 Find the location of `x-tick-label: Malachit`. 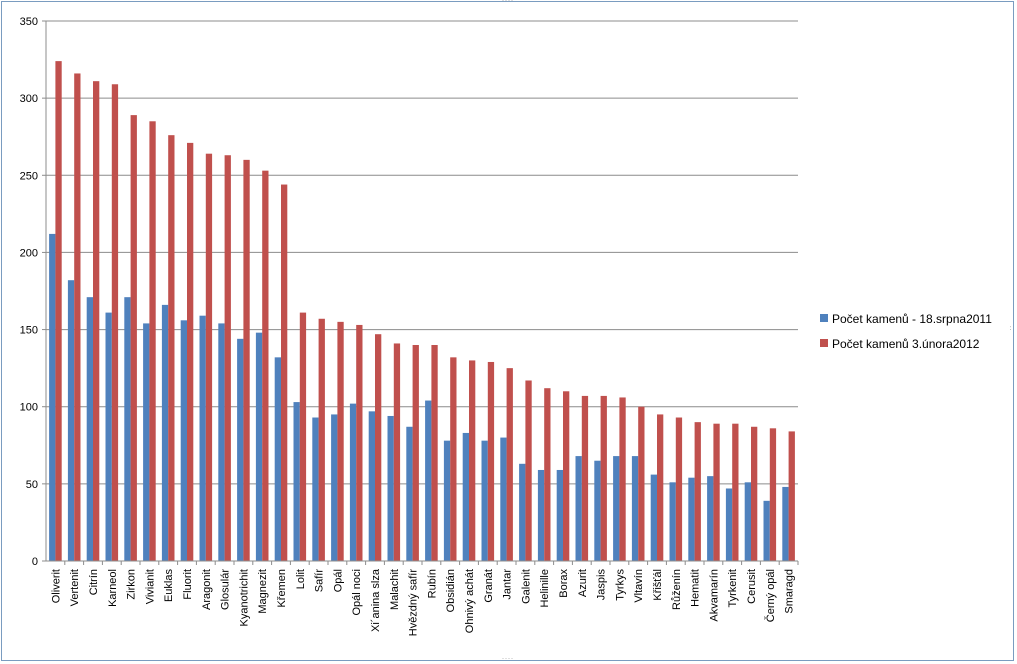

x-tick-label: Malachit is located at coordinates (395, 589).